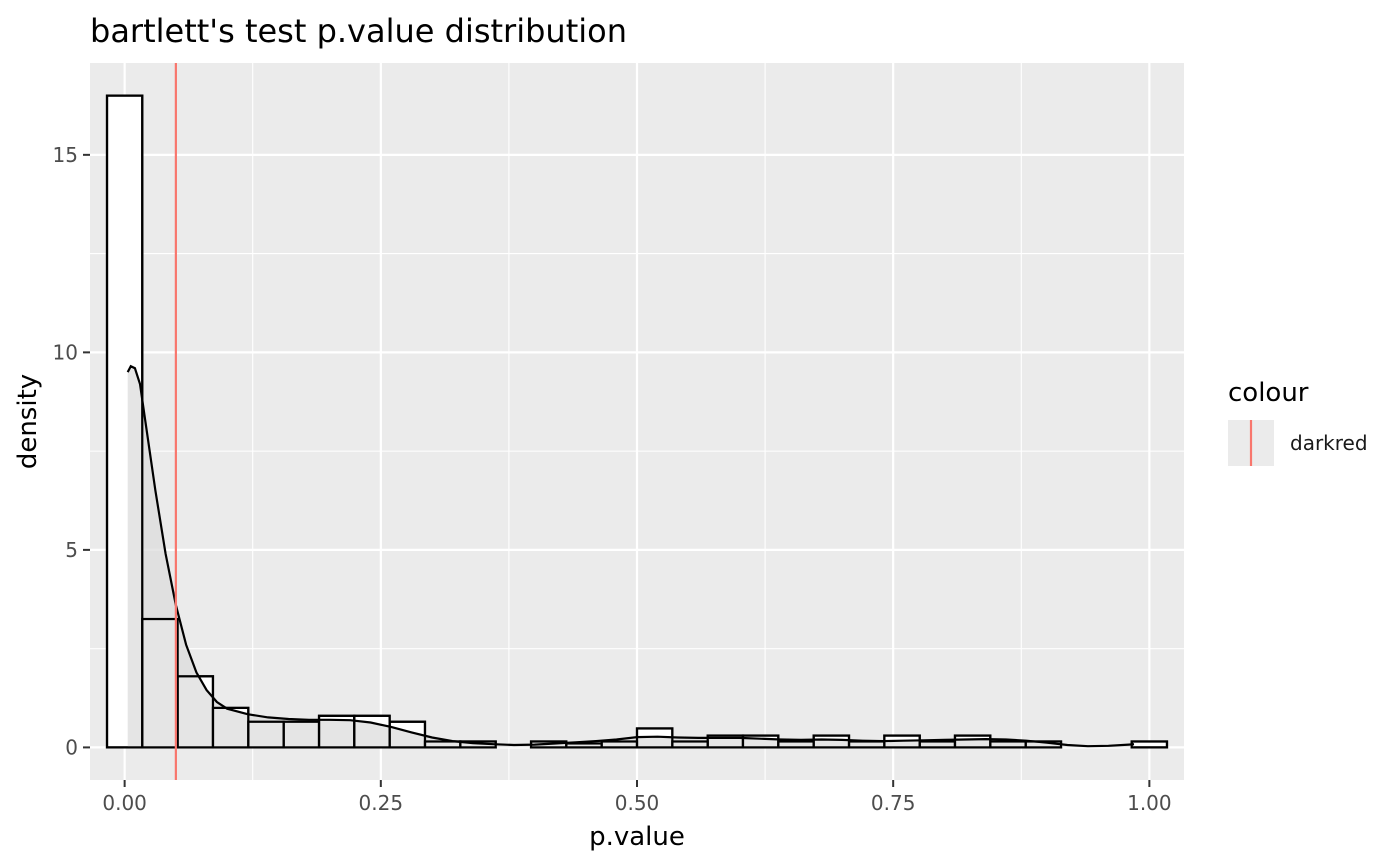 The image size is (1400, 866). Describe the element at coordinates (893, 803) in the screenshot. I see `x-tick-label: 0.75` at that location.